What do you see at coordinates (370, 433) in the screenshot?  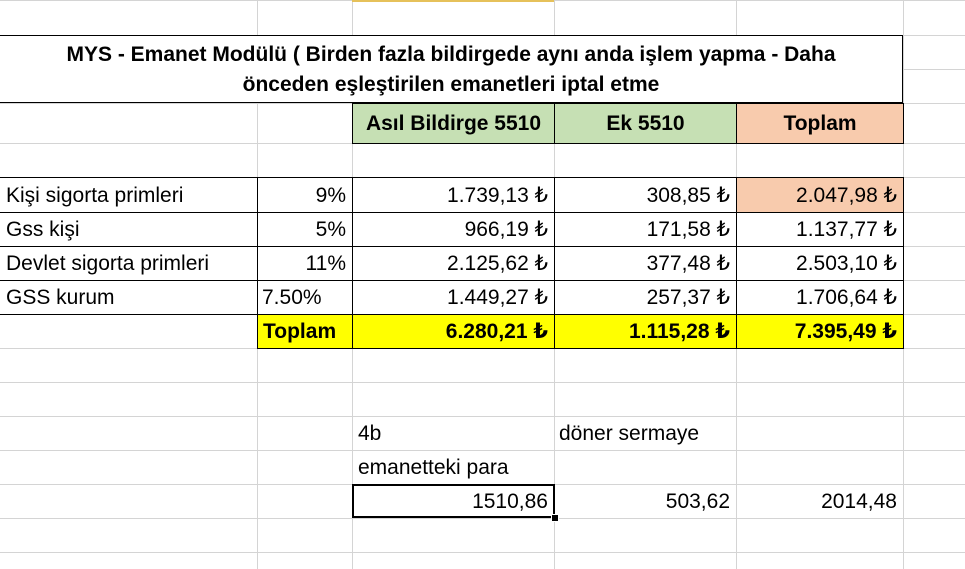 I see `label-4b-cell: 4b` at bounding box center [370, 433].